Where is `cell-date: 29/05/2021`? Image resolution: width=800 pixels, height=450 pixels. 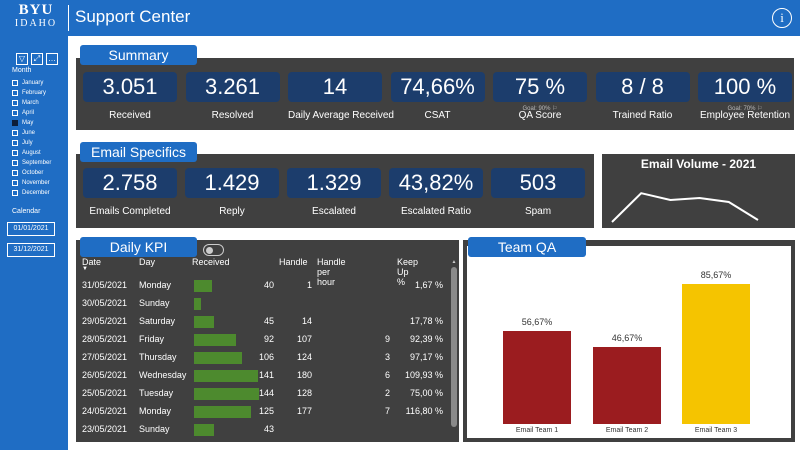 cell-date: 29/05/2021 is located at coordinates (105, 321).